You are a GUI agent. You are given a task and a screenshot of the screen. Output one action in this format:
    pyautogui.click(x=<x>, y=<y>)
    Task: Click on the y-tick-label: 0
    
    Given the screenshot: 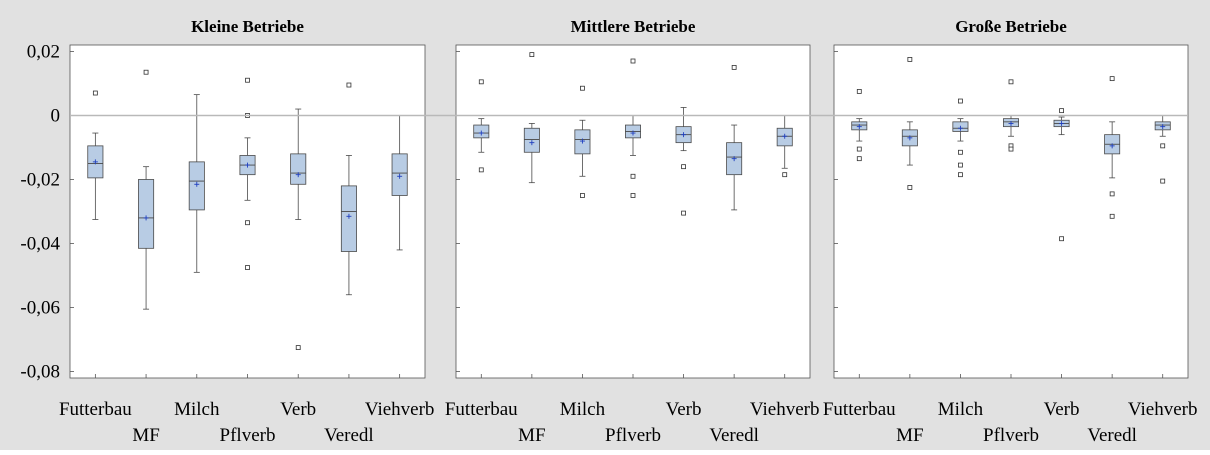 What is the action you would take?
    pyautogui.click(x=56, y=115)
    